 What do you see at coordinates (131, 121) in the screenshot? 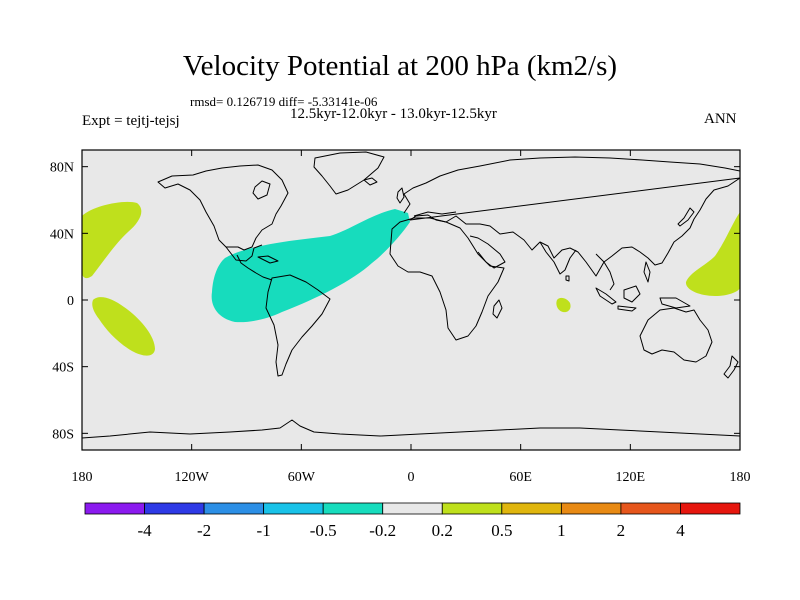
I see `experiment-label: Expt = tejtj-tejsj` at bounding box center [131, 121].